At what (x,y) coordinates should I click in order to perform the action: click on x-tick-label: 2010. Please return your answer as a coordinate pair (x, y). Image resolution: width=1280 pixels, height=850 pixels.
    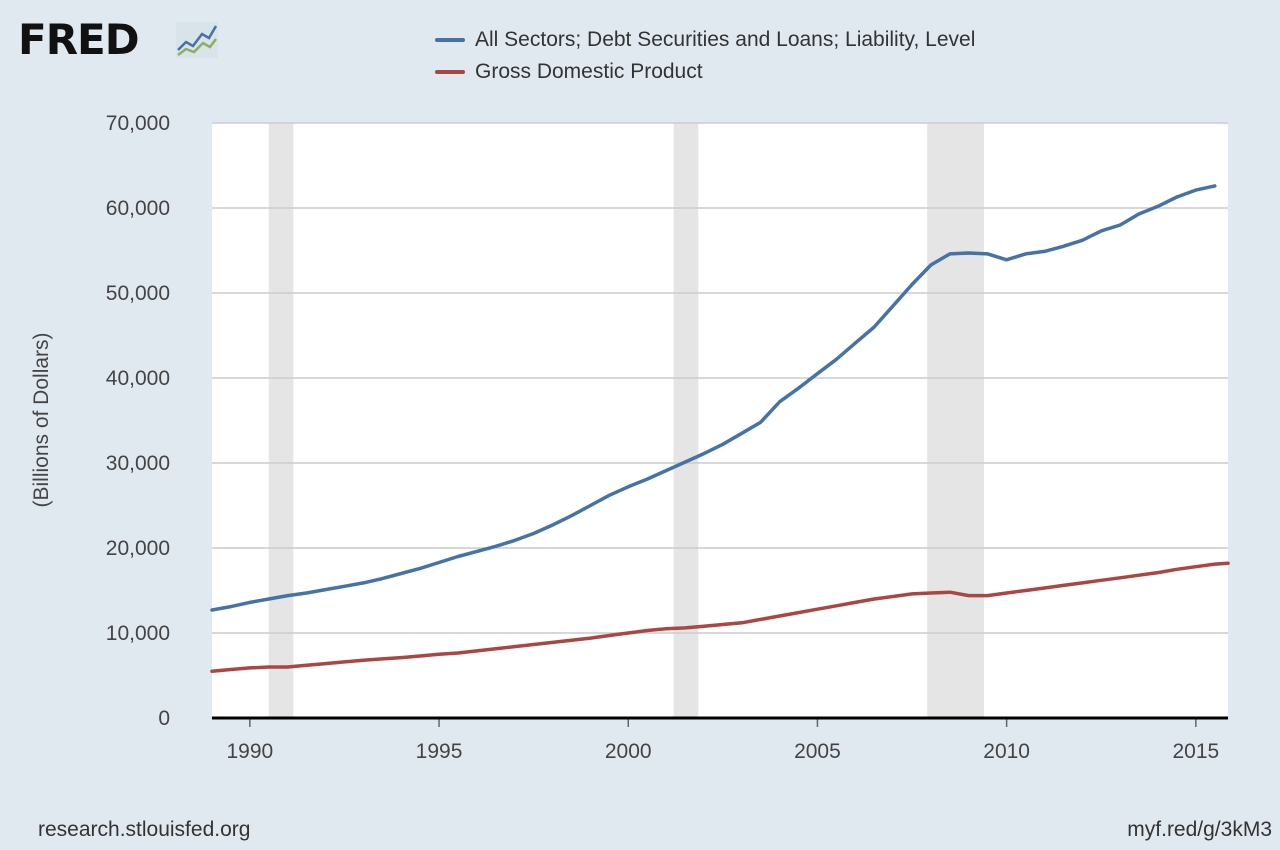
    Looking at the image, I should click on (1006, 751).